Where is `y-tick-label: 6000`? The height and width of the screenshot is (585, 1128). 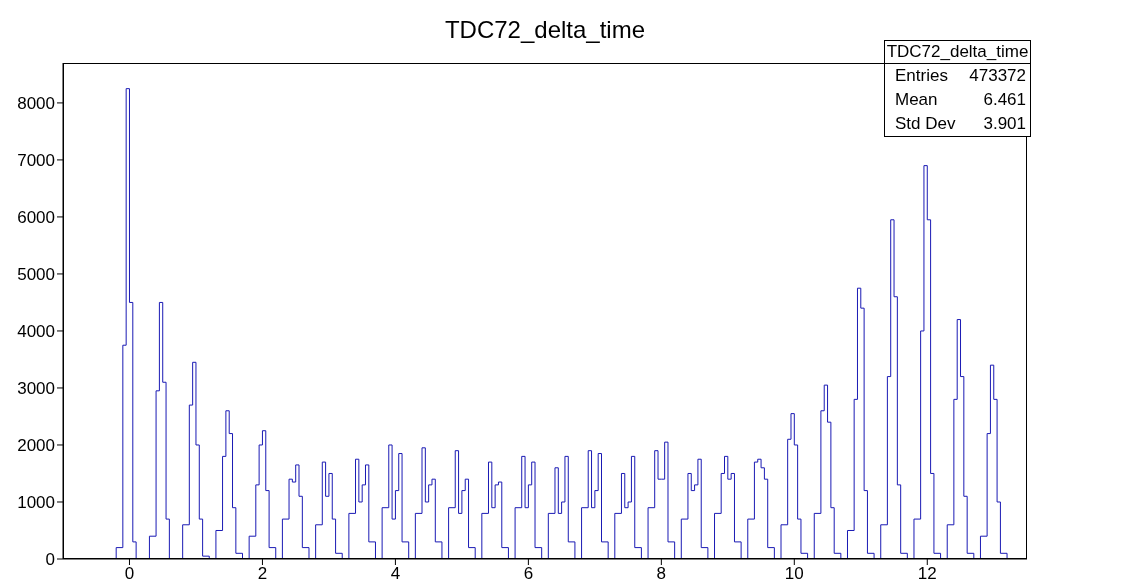
y-tick-label: 6000 is located at coordinates (36, 217).